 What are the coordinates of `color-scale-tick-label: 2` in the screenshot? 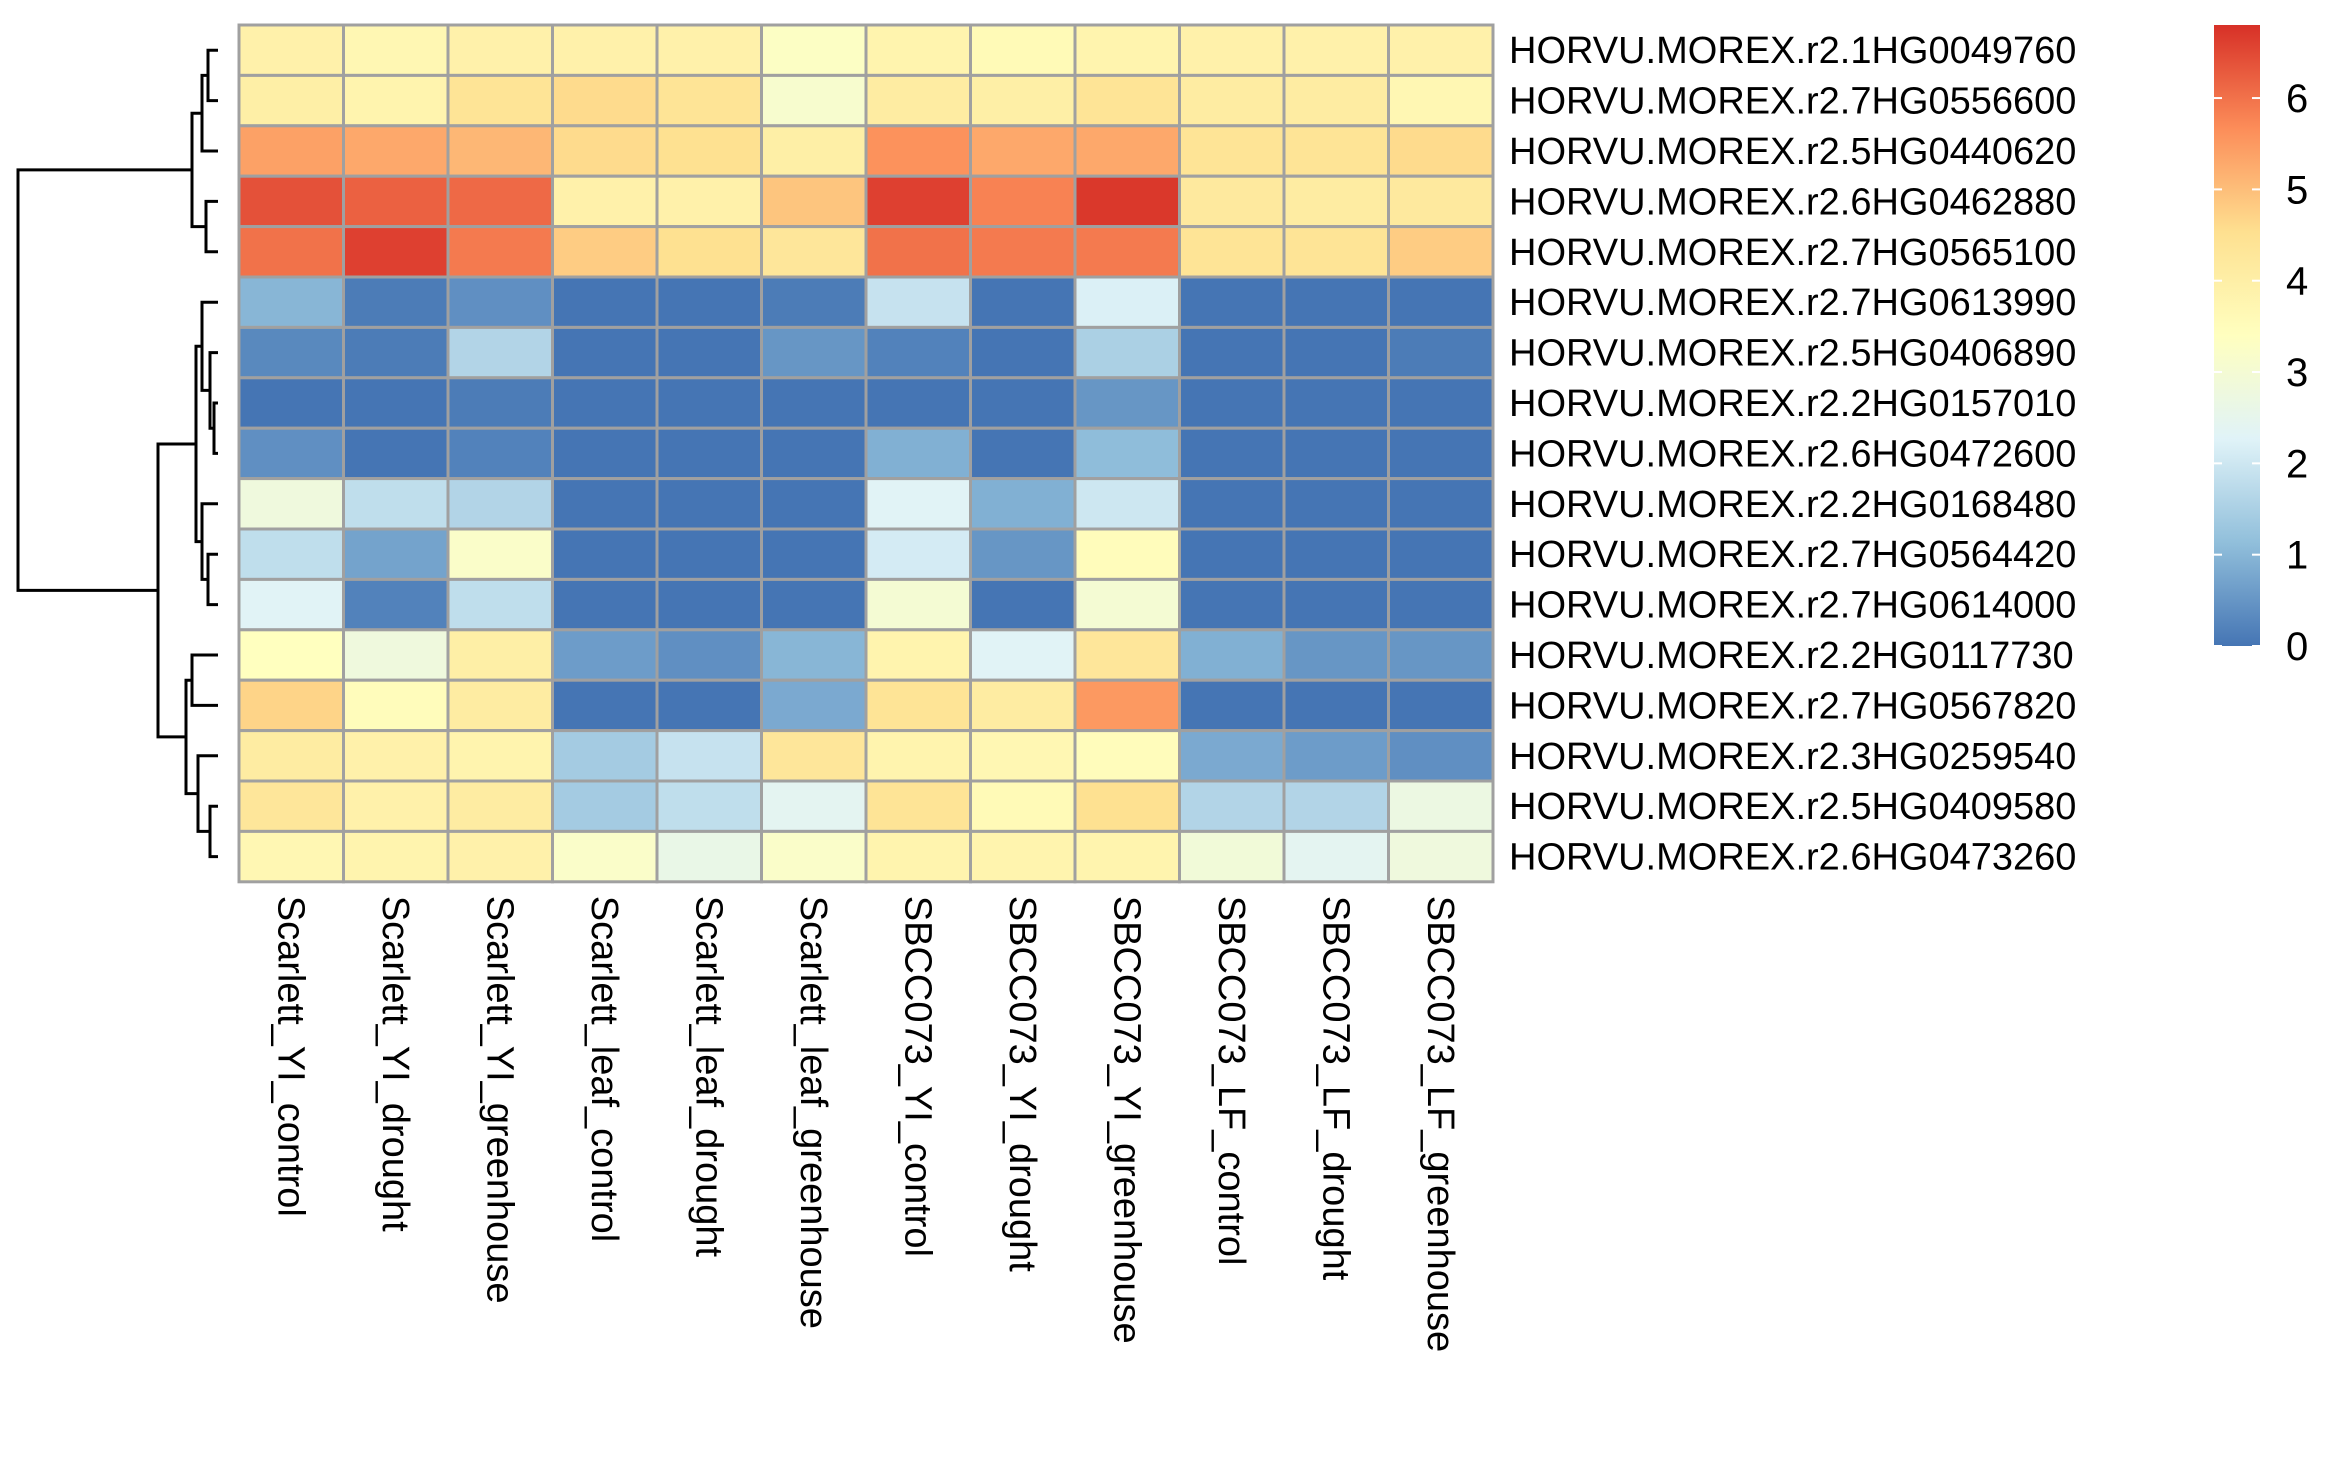 It's located at (2297, 464).